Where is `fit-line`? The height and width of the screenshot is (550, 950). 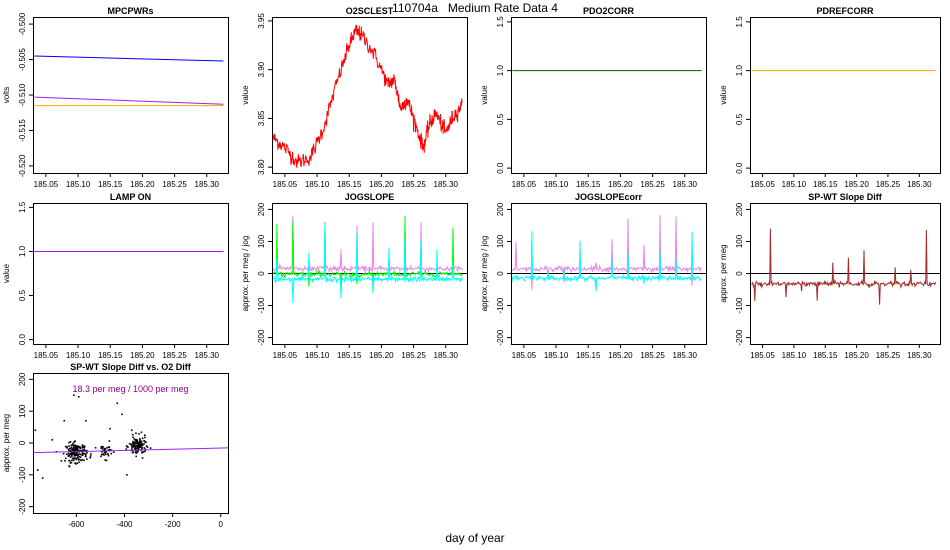 fit-line is located at coordinates (130, 450).